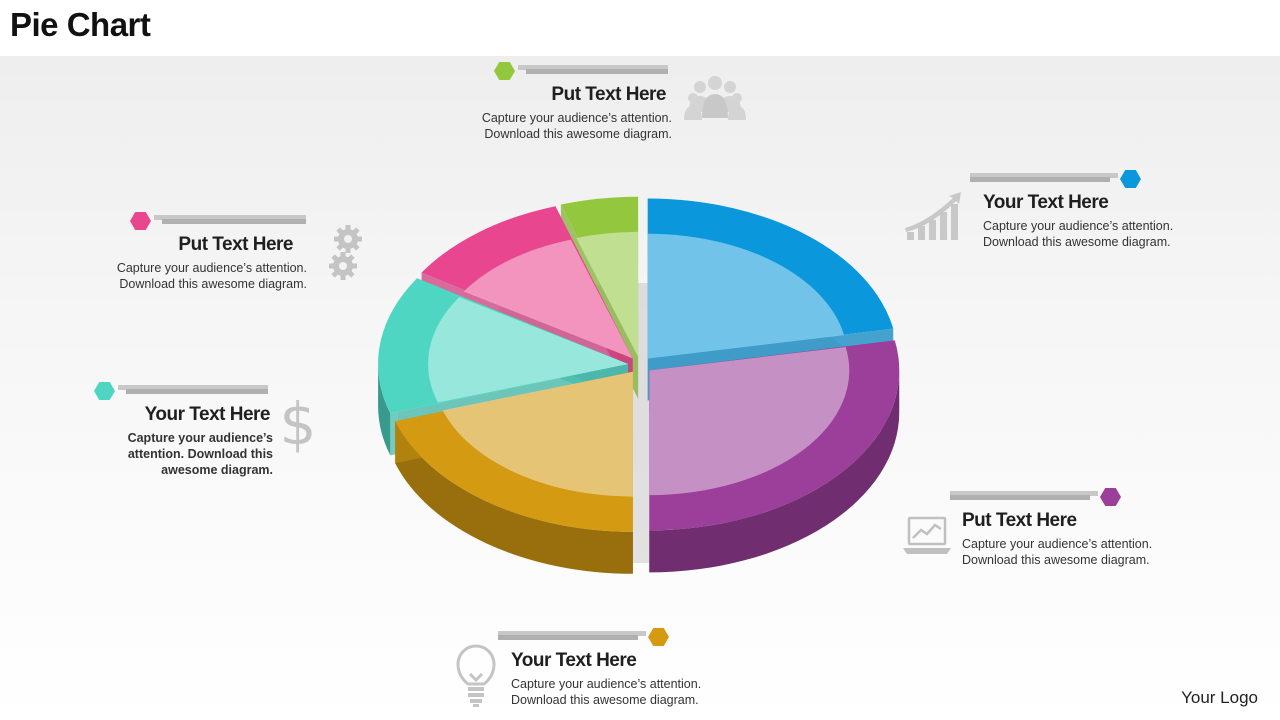 This screenshot has width=1280, height=720. What do you see at coordinates (933, 216) in the screenshot?
I see `growth-chart-icon` at bounding box center [933, 216].